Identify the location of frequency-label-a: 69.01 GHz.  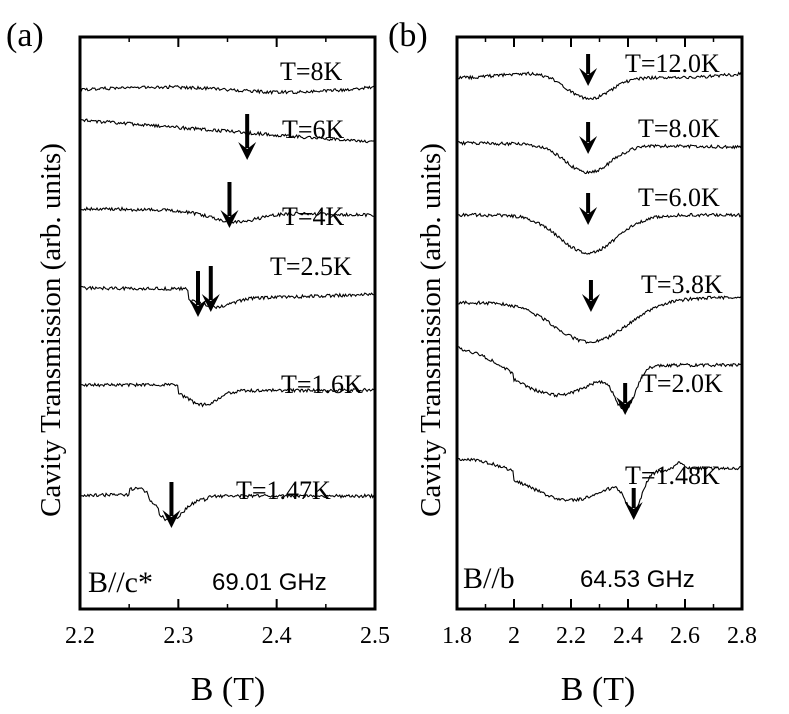
(269, 582).